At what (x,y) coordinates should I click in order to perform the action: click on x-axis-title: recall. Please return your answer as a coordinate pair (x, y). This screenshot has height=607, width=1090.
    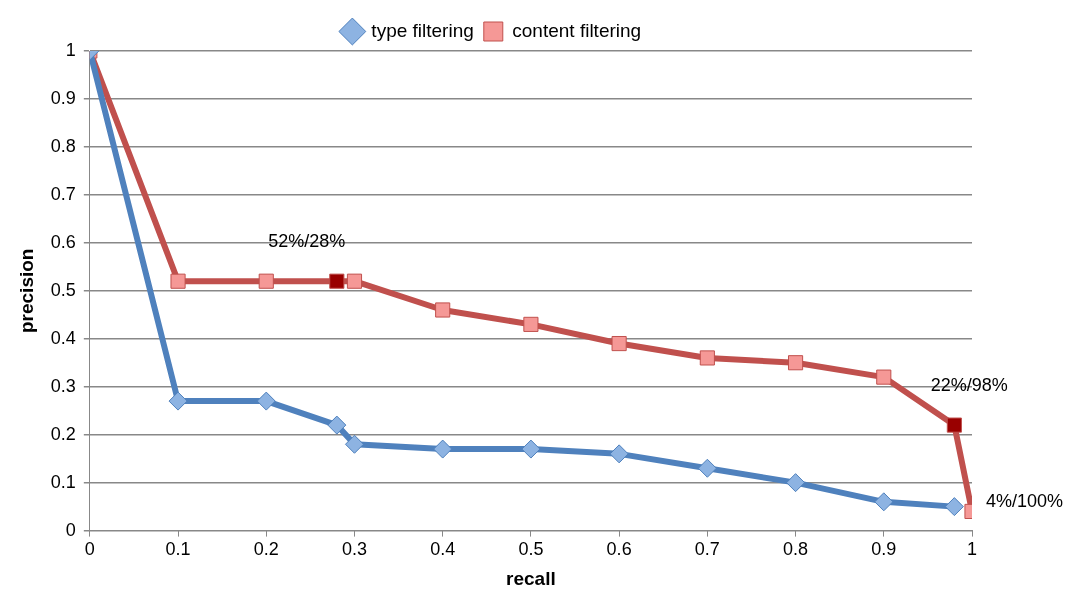
    Looking at the image, I should click on (531, 578).